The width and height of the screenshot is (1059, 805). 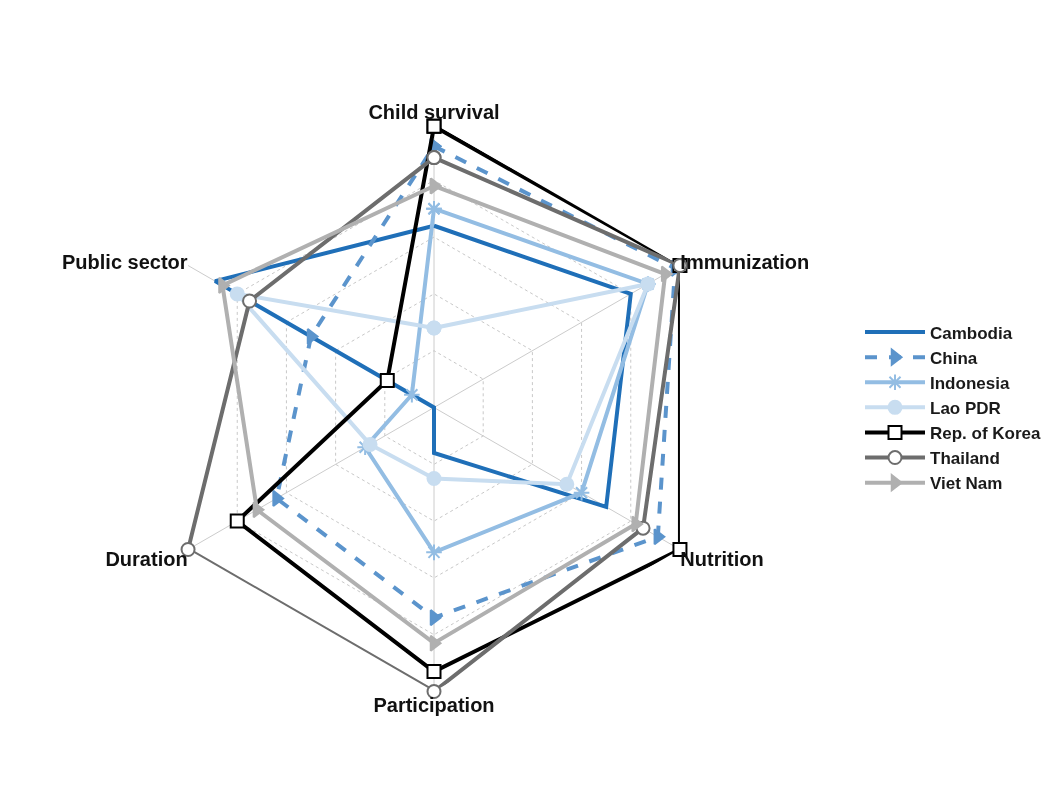 I want to click on spoke-label: Participation, so click(x=434, y=705).